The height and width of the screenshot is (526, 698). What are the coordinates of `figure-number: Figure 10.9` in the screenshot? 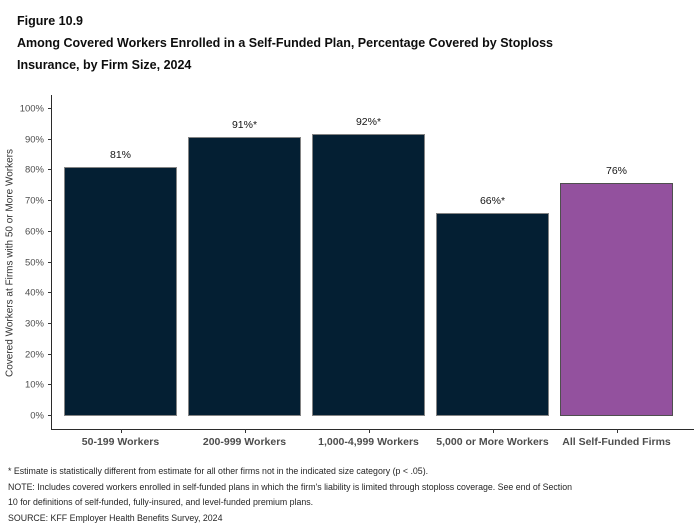 It's located at (347, 21).